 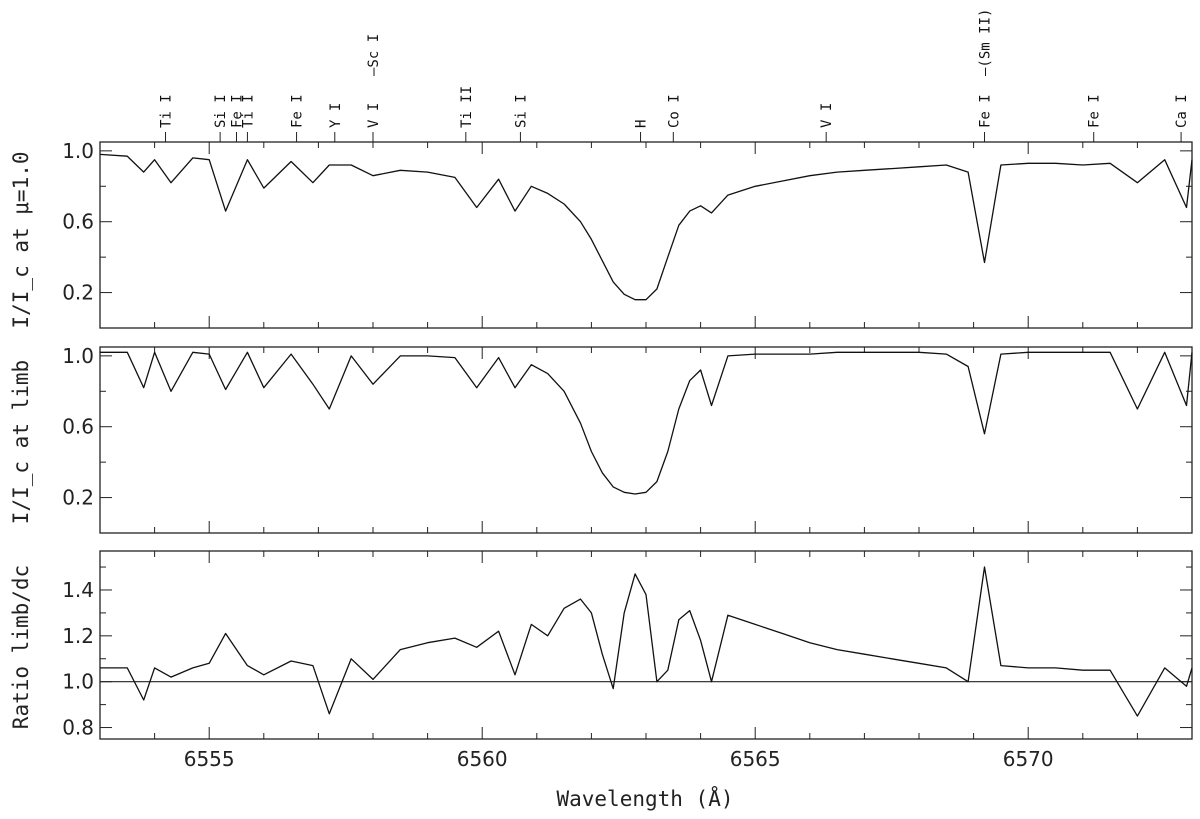 I want to click on line-id-label: H, so click(x=642, y=124).